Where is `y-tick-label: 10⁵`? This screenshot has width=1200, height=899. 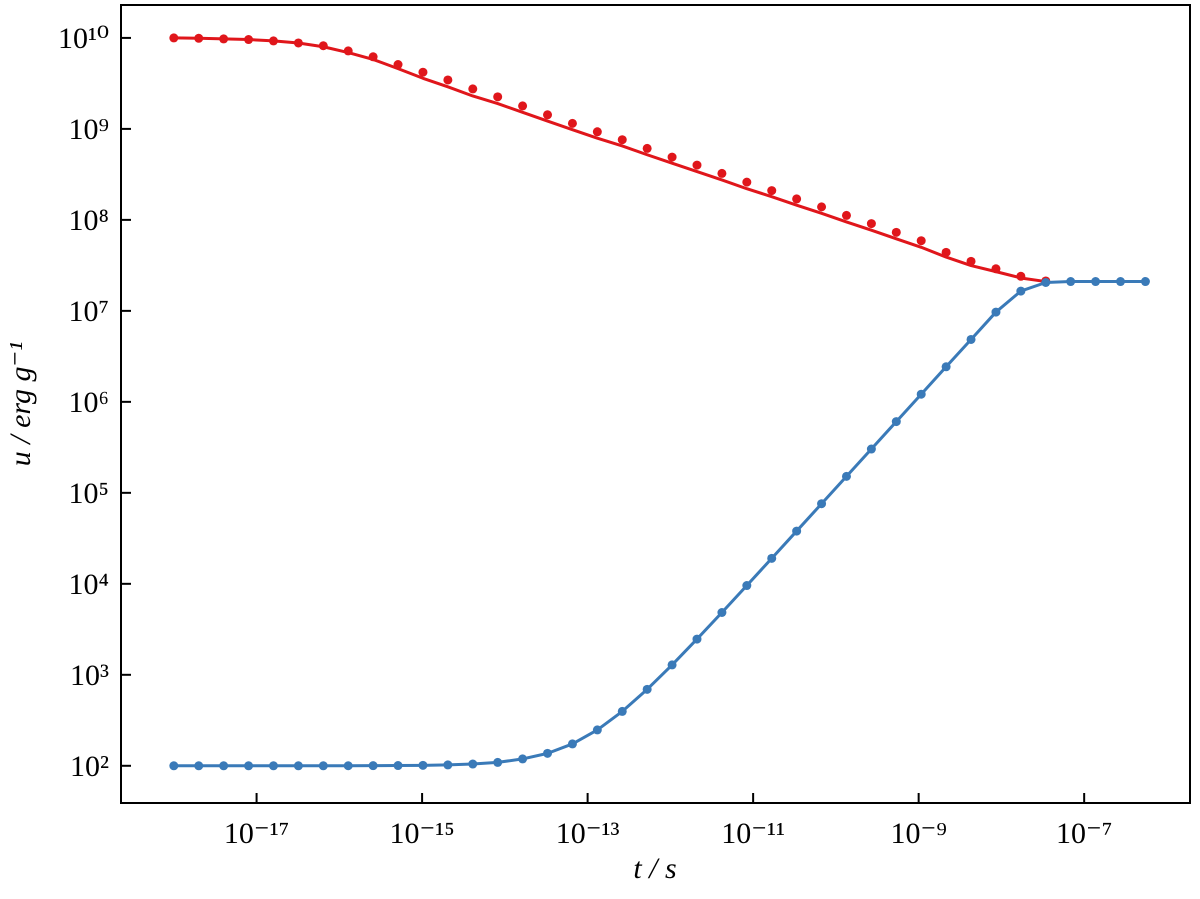 y-tick-label: 10⁵ is located at coordinates (89, 493).